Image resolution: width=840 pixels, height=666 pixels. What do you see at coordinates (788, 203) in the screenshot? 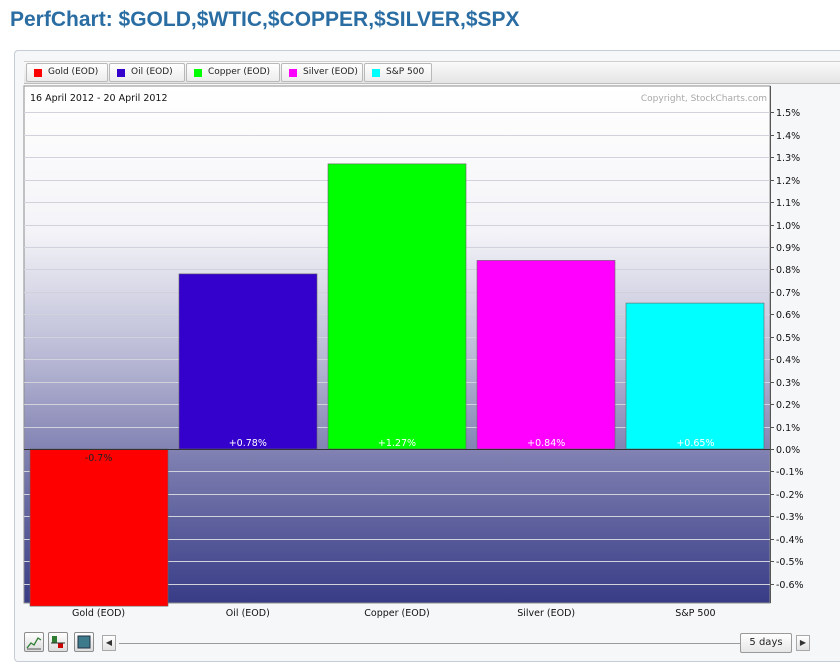
I see `y-tick-label: 1.1%` at bounding box center [788, 203].